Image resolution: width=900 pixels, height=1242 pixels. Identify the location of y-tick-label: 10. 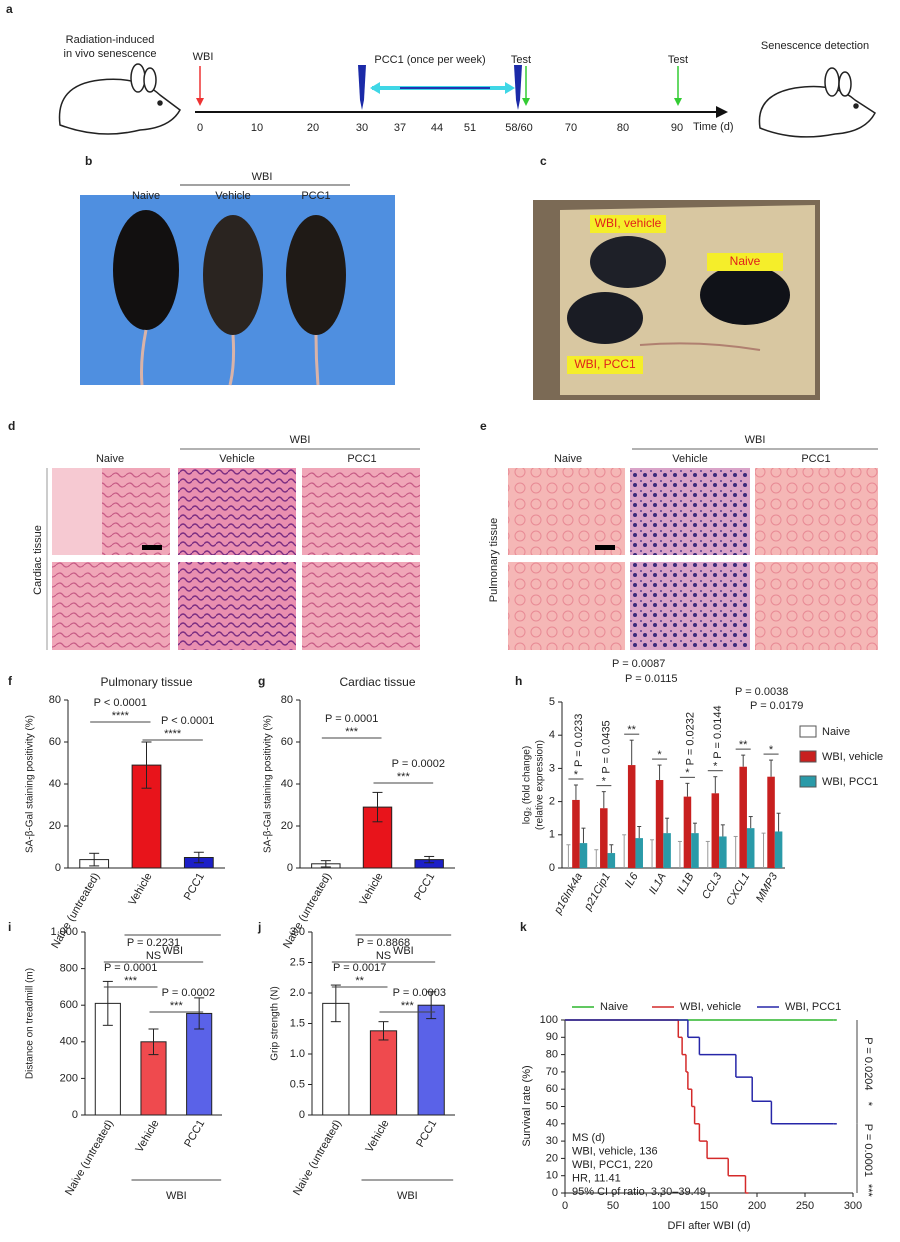
(552, 1176).